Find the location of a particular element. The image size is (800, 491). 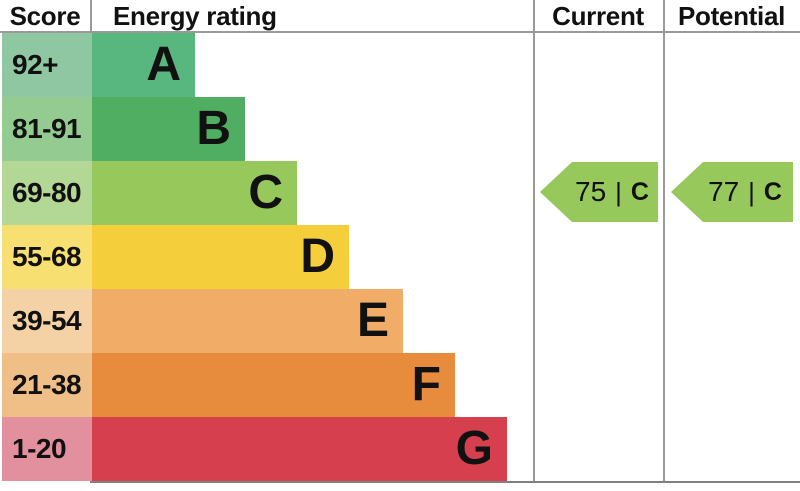

rating-letter: G is located at coordinates (474, 448).